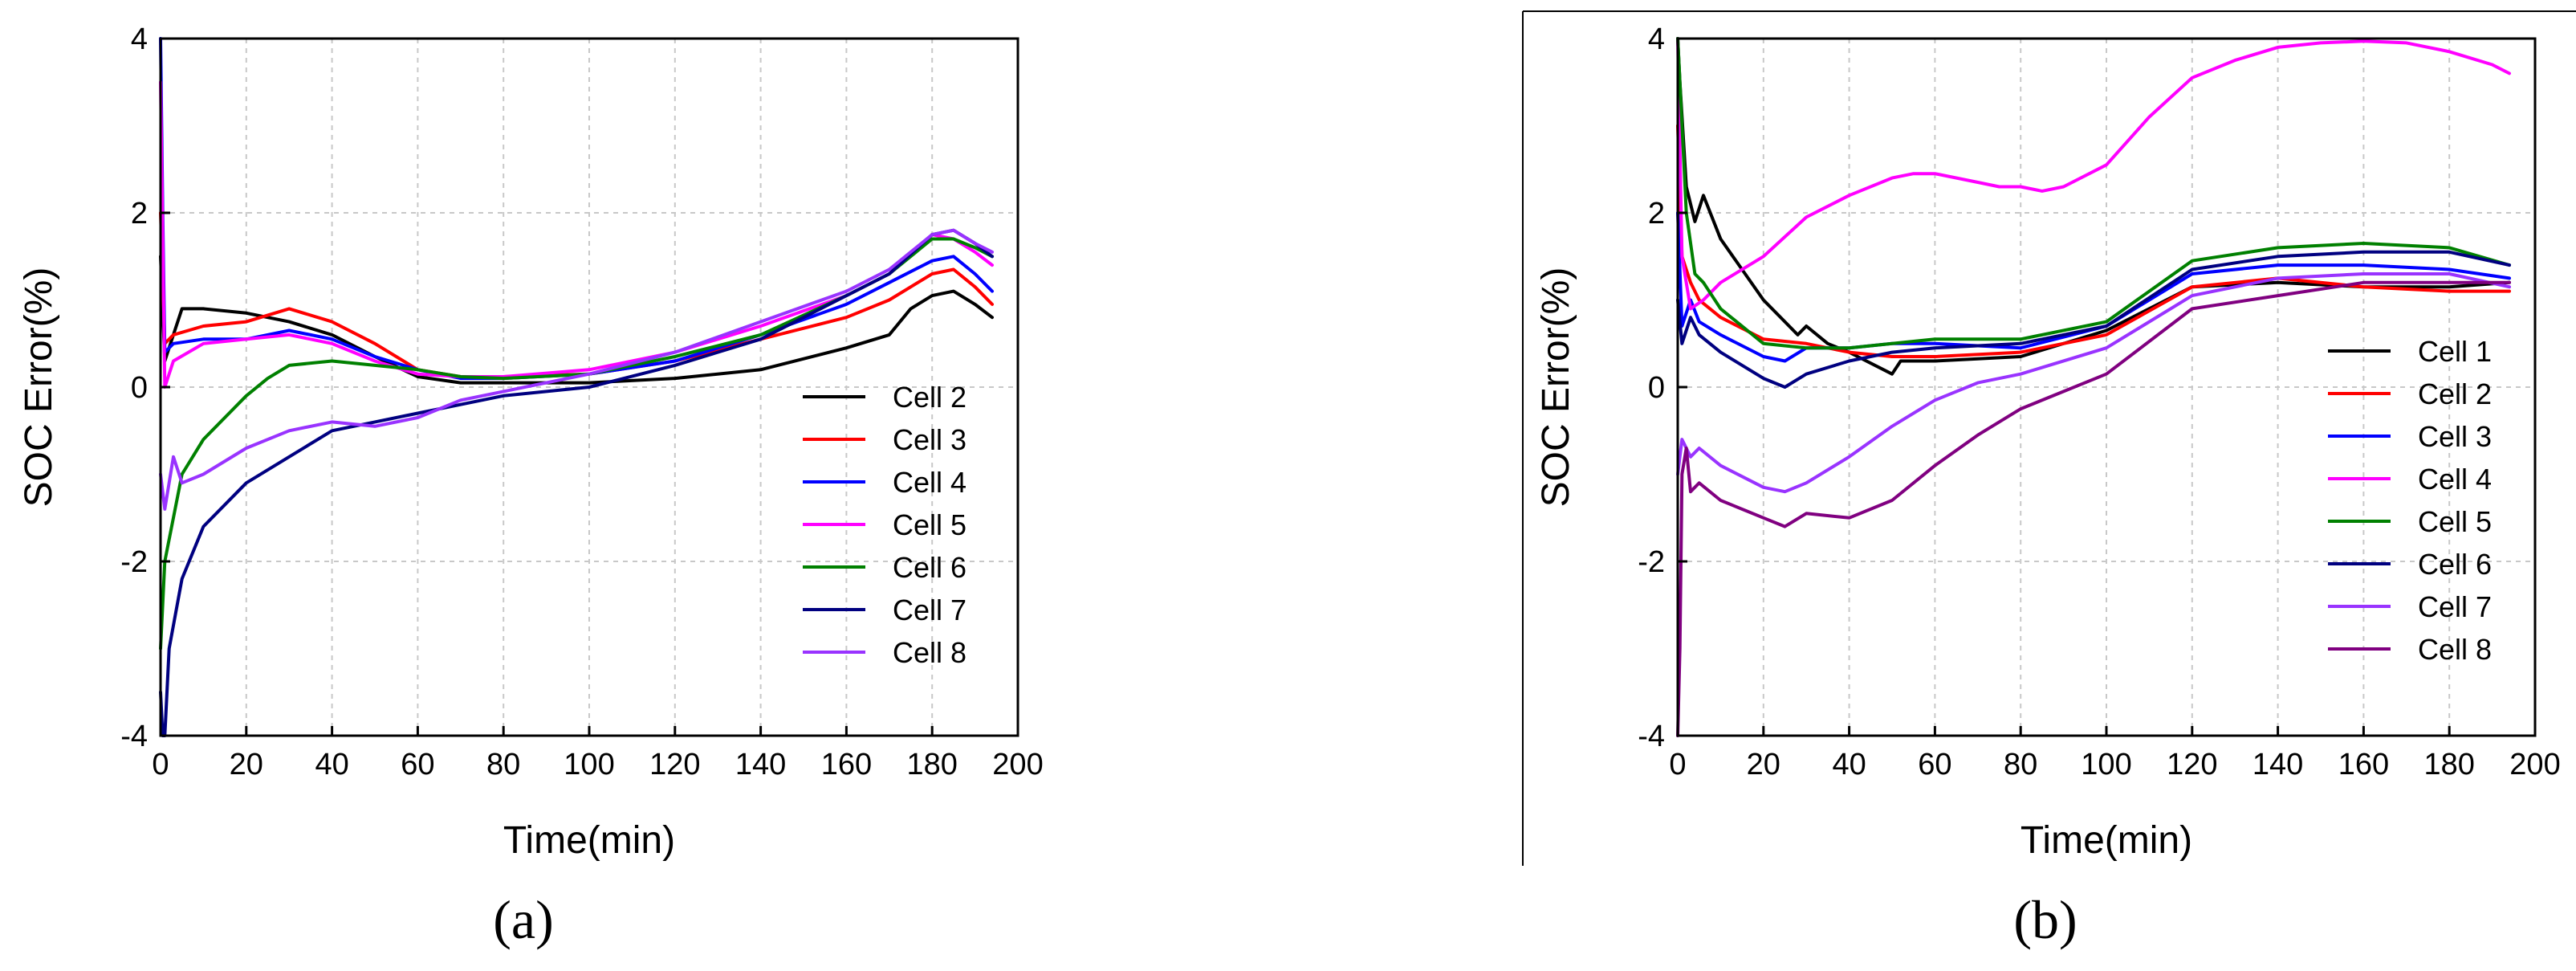  Describe the element at coordinates (589, 840) in the screenshot. I see `x-axis-title-a: Time(min)` at that location.